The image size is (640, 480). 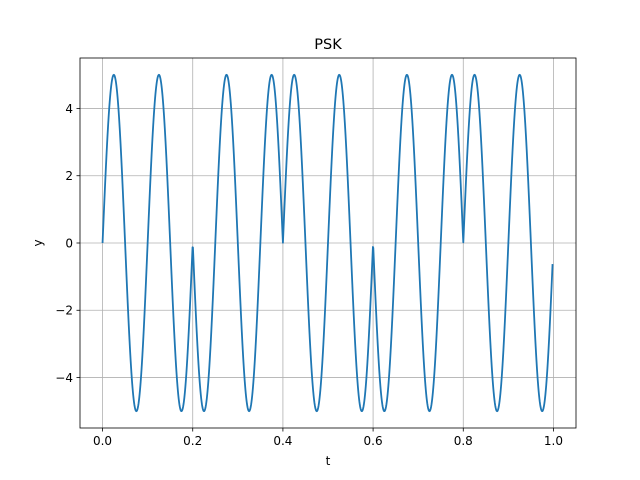 I want to click on chart-title: PSK, so click(x=328, y=45).